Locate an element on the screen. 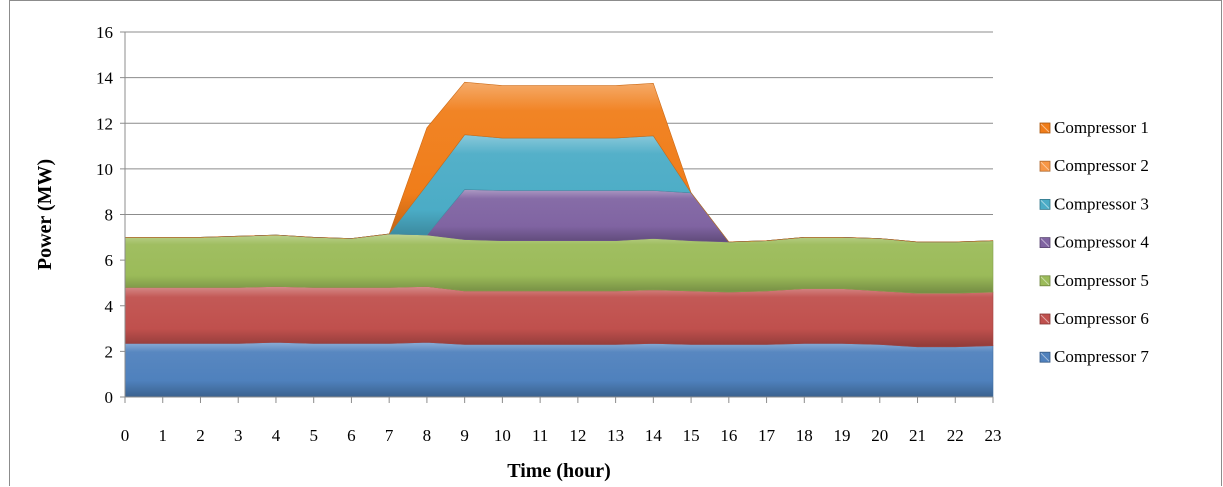 The width and height of the screenshot is (1223, 487). x-tick-label: 19 is located at coordinates (842, 435).